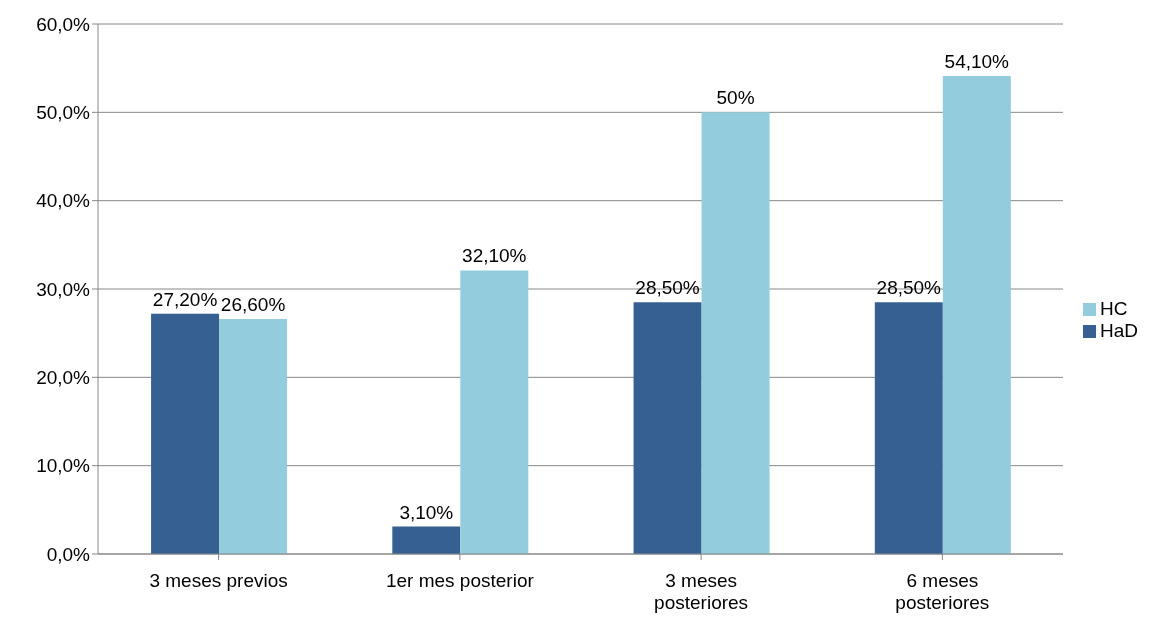 The image size is (1165, 639). I want to click on y-tick-label: 50,0%, so click(63, 113).